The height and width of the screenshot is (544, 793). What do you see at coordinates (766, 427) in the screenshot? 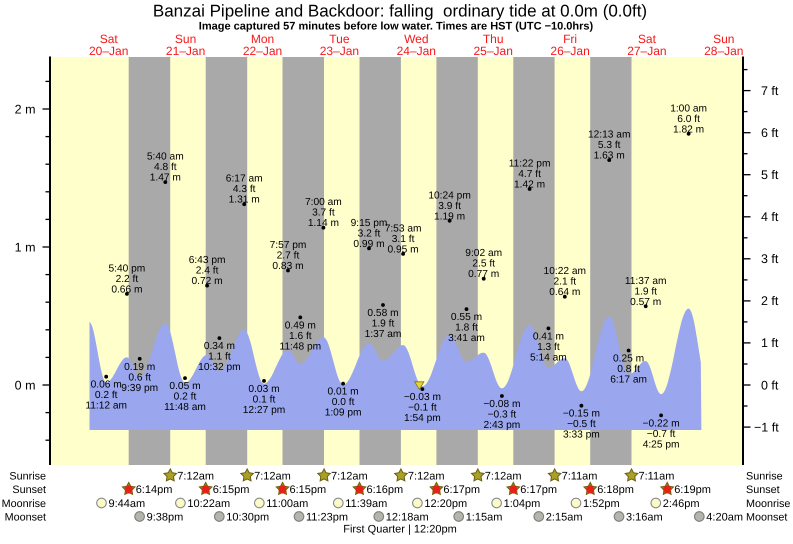
I see `svg-text: −1 ft` at bounding box center [766, 427].